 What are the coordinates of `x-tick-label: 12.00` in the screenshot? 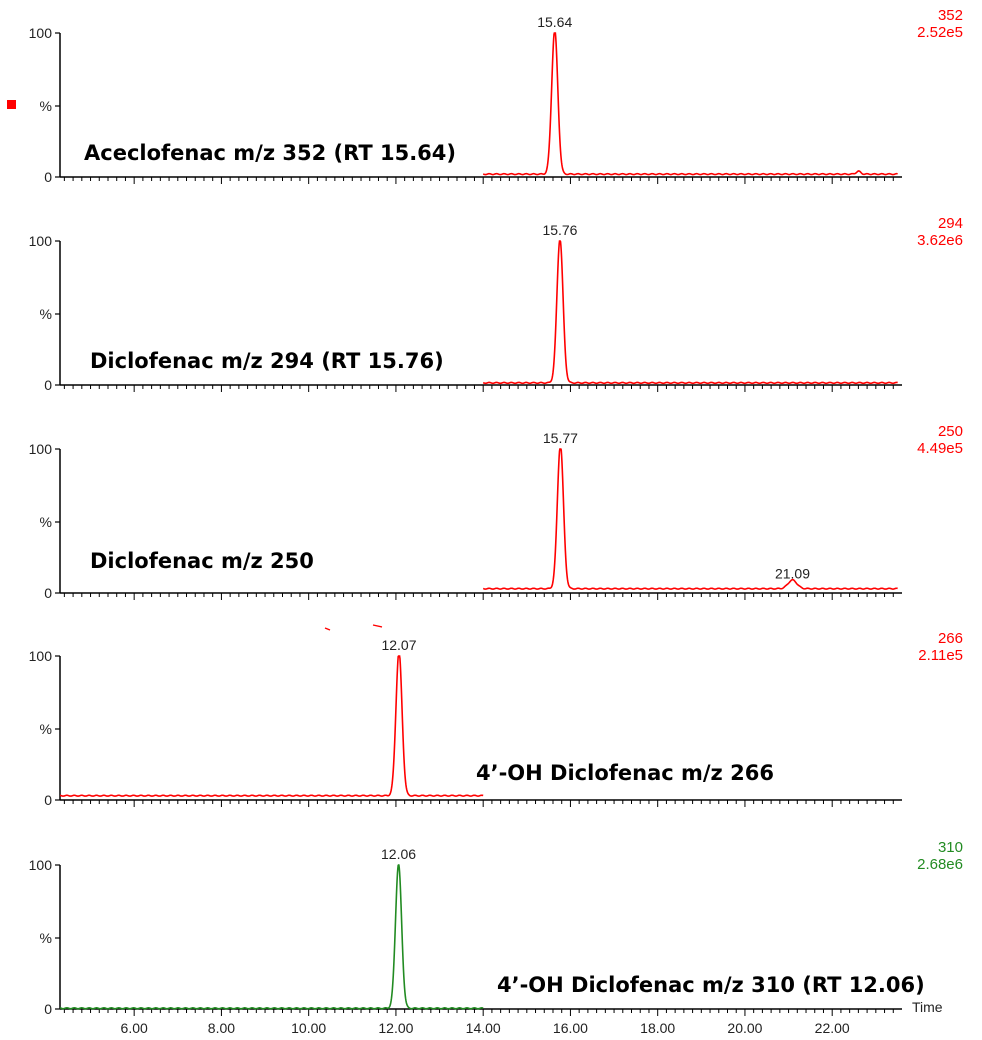 It's located at (395, 1028).